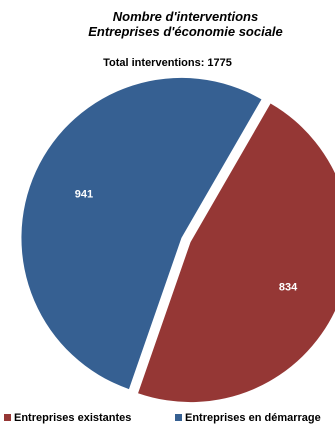 Image resolution: width=335 pixels, height=427 pixels. I want to click on legend-item-existing: Entreprises existantes, so click(67, 418).